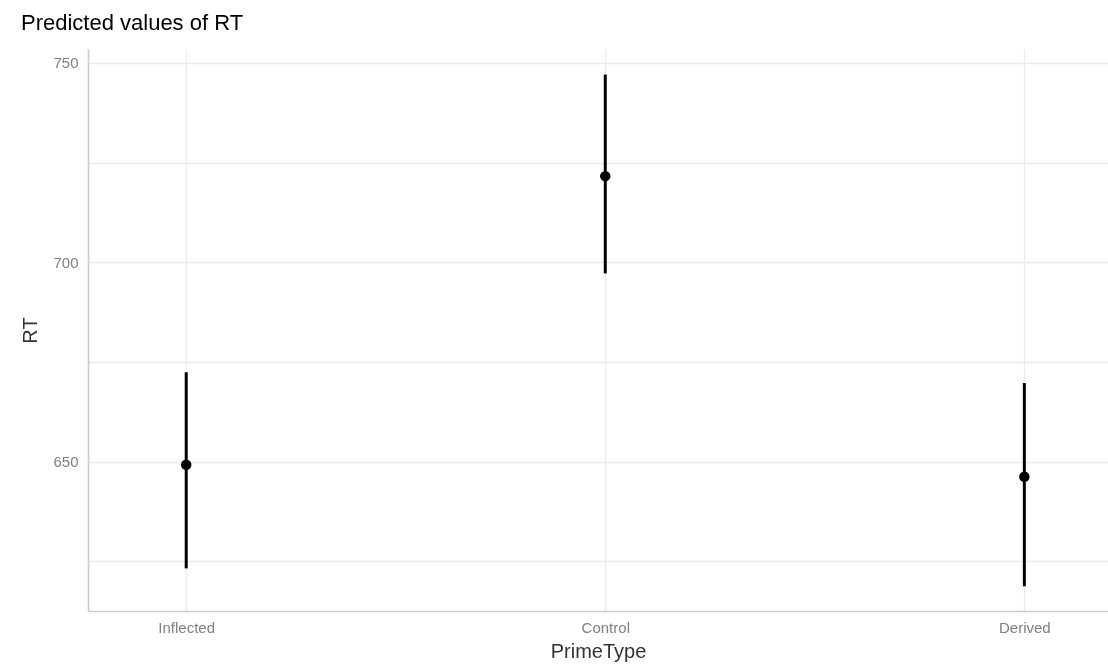 The height and width of the screenshot is (668, 1108). Describe the element at coordinates (66, 462) in the screenshot. I see `y-tick-label: 650` at that location.